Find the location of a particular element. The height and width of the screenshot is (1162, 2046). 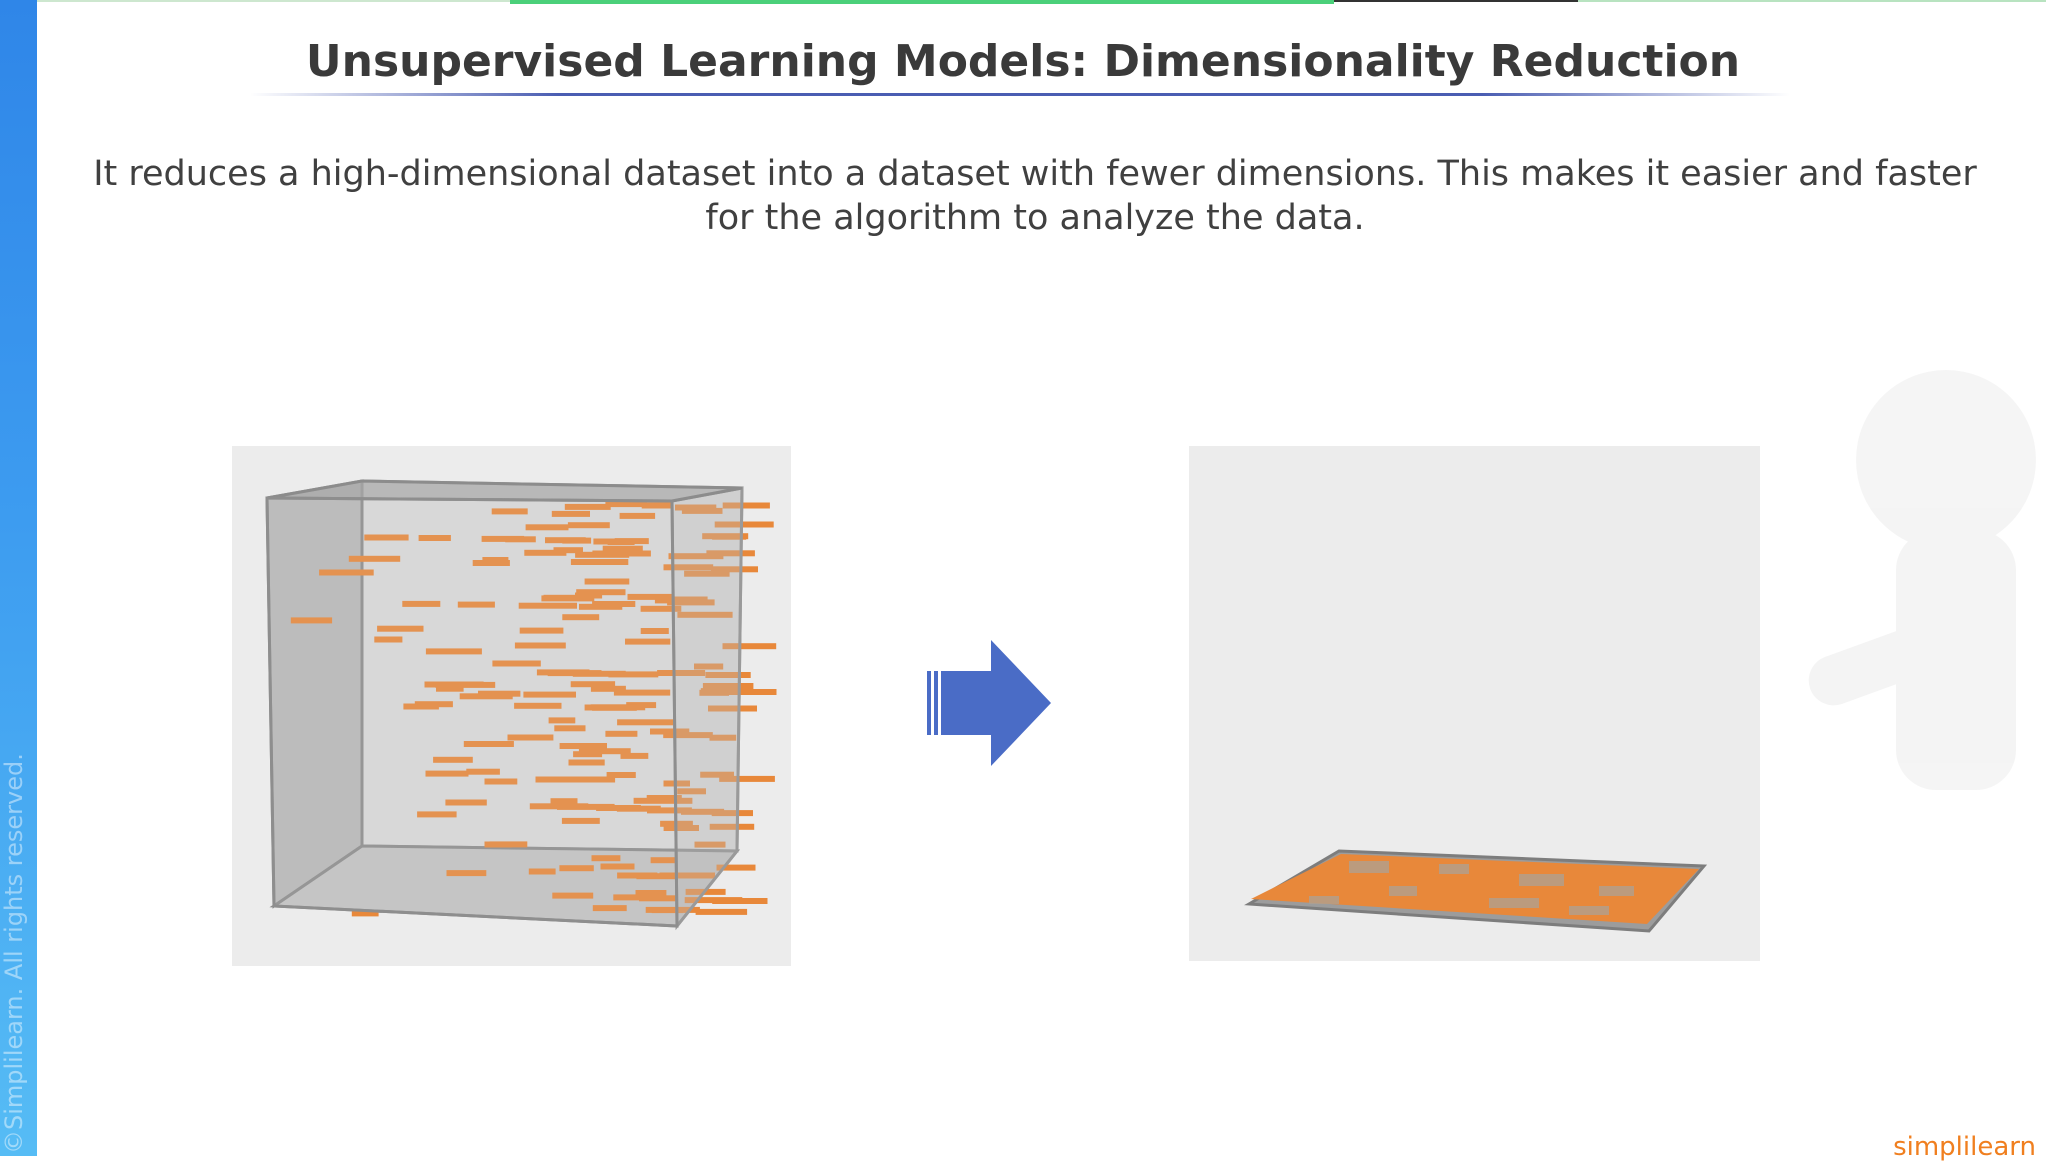

3d-box-icon is located at coordinates (521, 705).